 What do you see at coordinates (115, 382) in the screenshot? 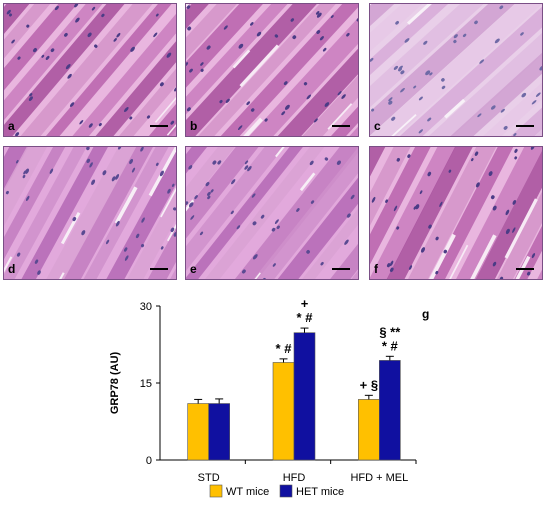
I see `y-axis-label: GRP78 (AU)` at bounding box center [115, 382].